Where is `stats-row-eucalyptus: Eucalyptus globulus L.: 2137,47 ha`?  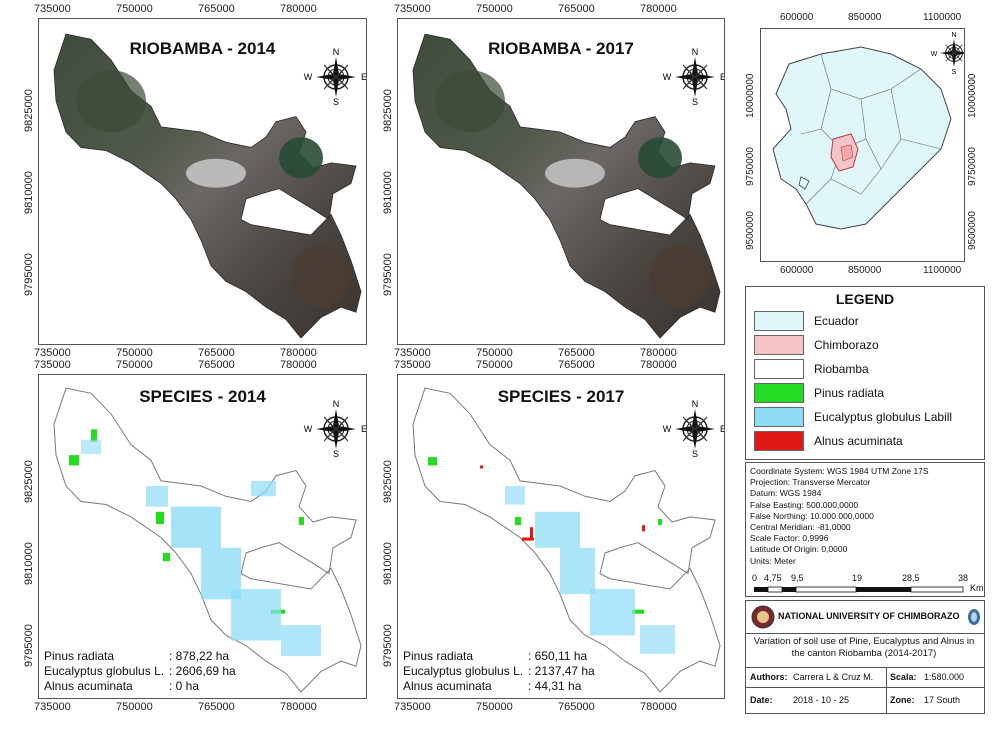 stats-row-eucalyptus: Eucalyptus globulus L.: 2137,47 ha is located at coordinates (499, 671).